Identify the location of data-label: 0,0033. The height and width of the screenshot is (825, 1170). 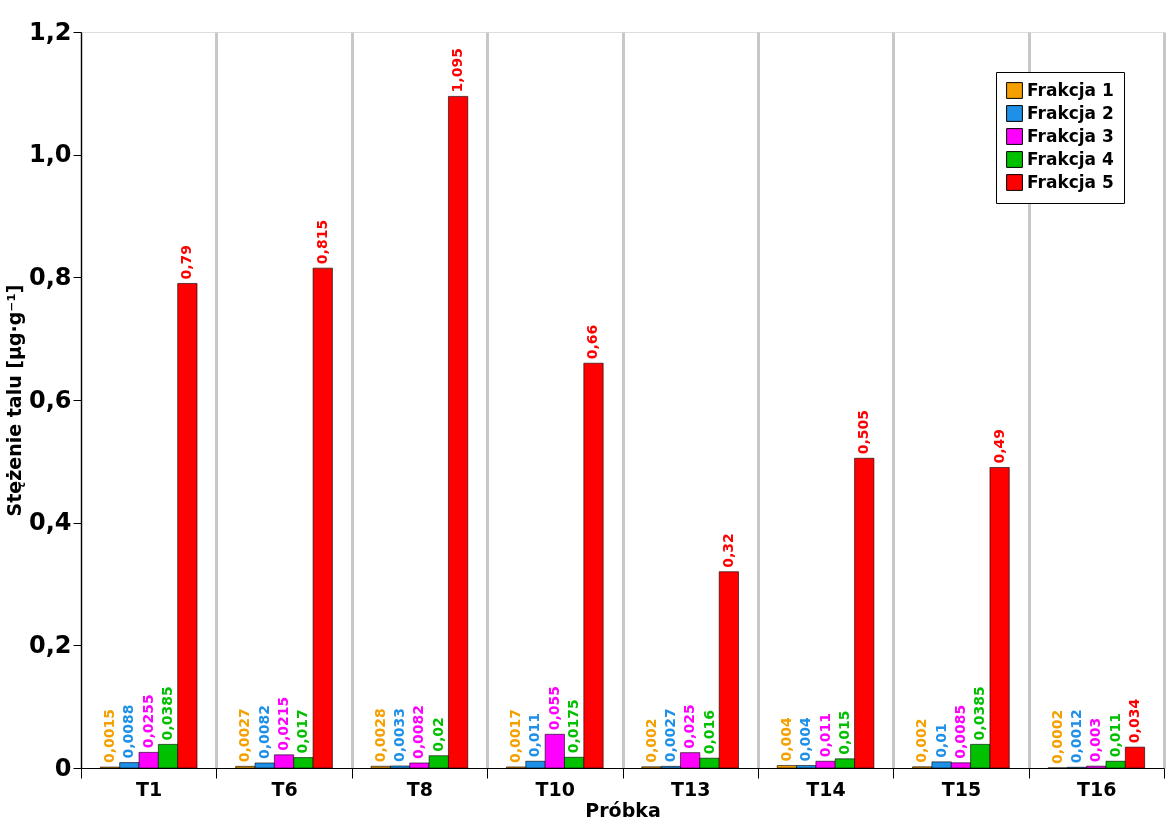
(399, 734).